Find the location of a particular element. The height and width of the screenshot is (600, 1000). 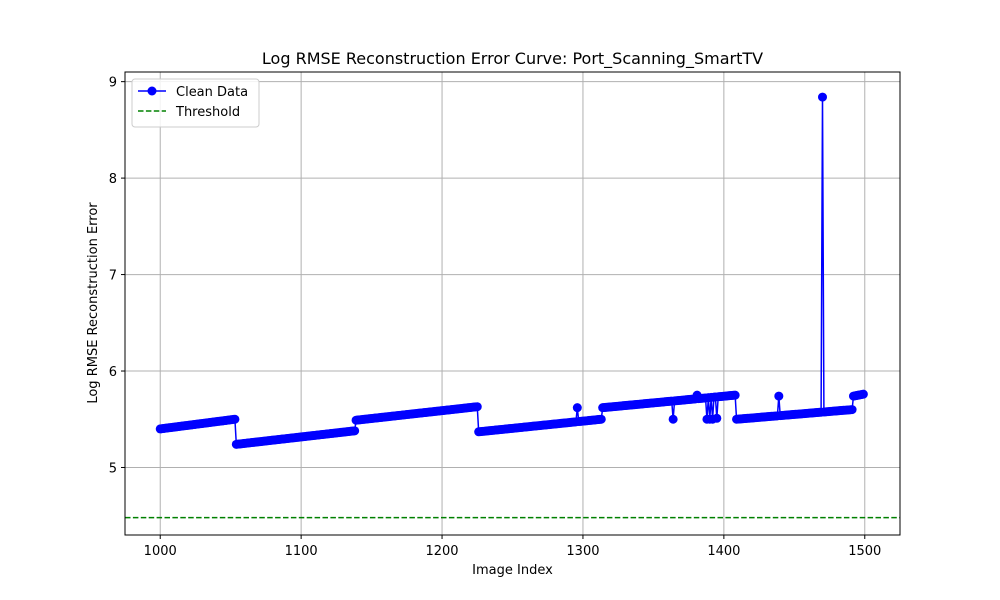

y-tick-label: 5 is located at coordinates (113, 468).